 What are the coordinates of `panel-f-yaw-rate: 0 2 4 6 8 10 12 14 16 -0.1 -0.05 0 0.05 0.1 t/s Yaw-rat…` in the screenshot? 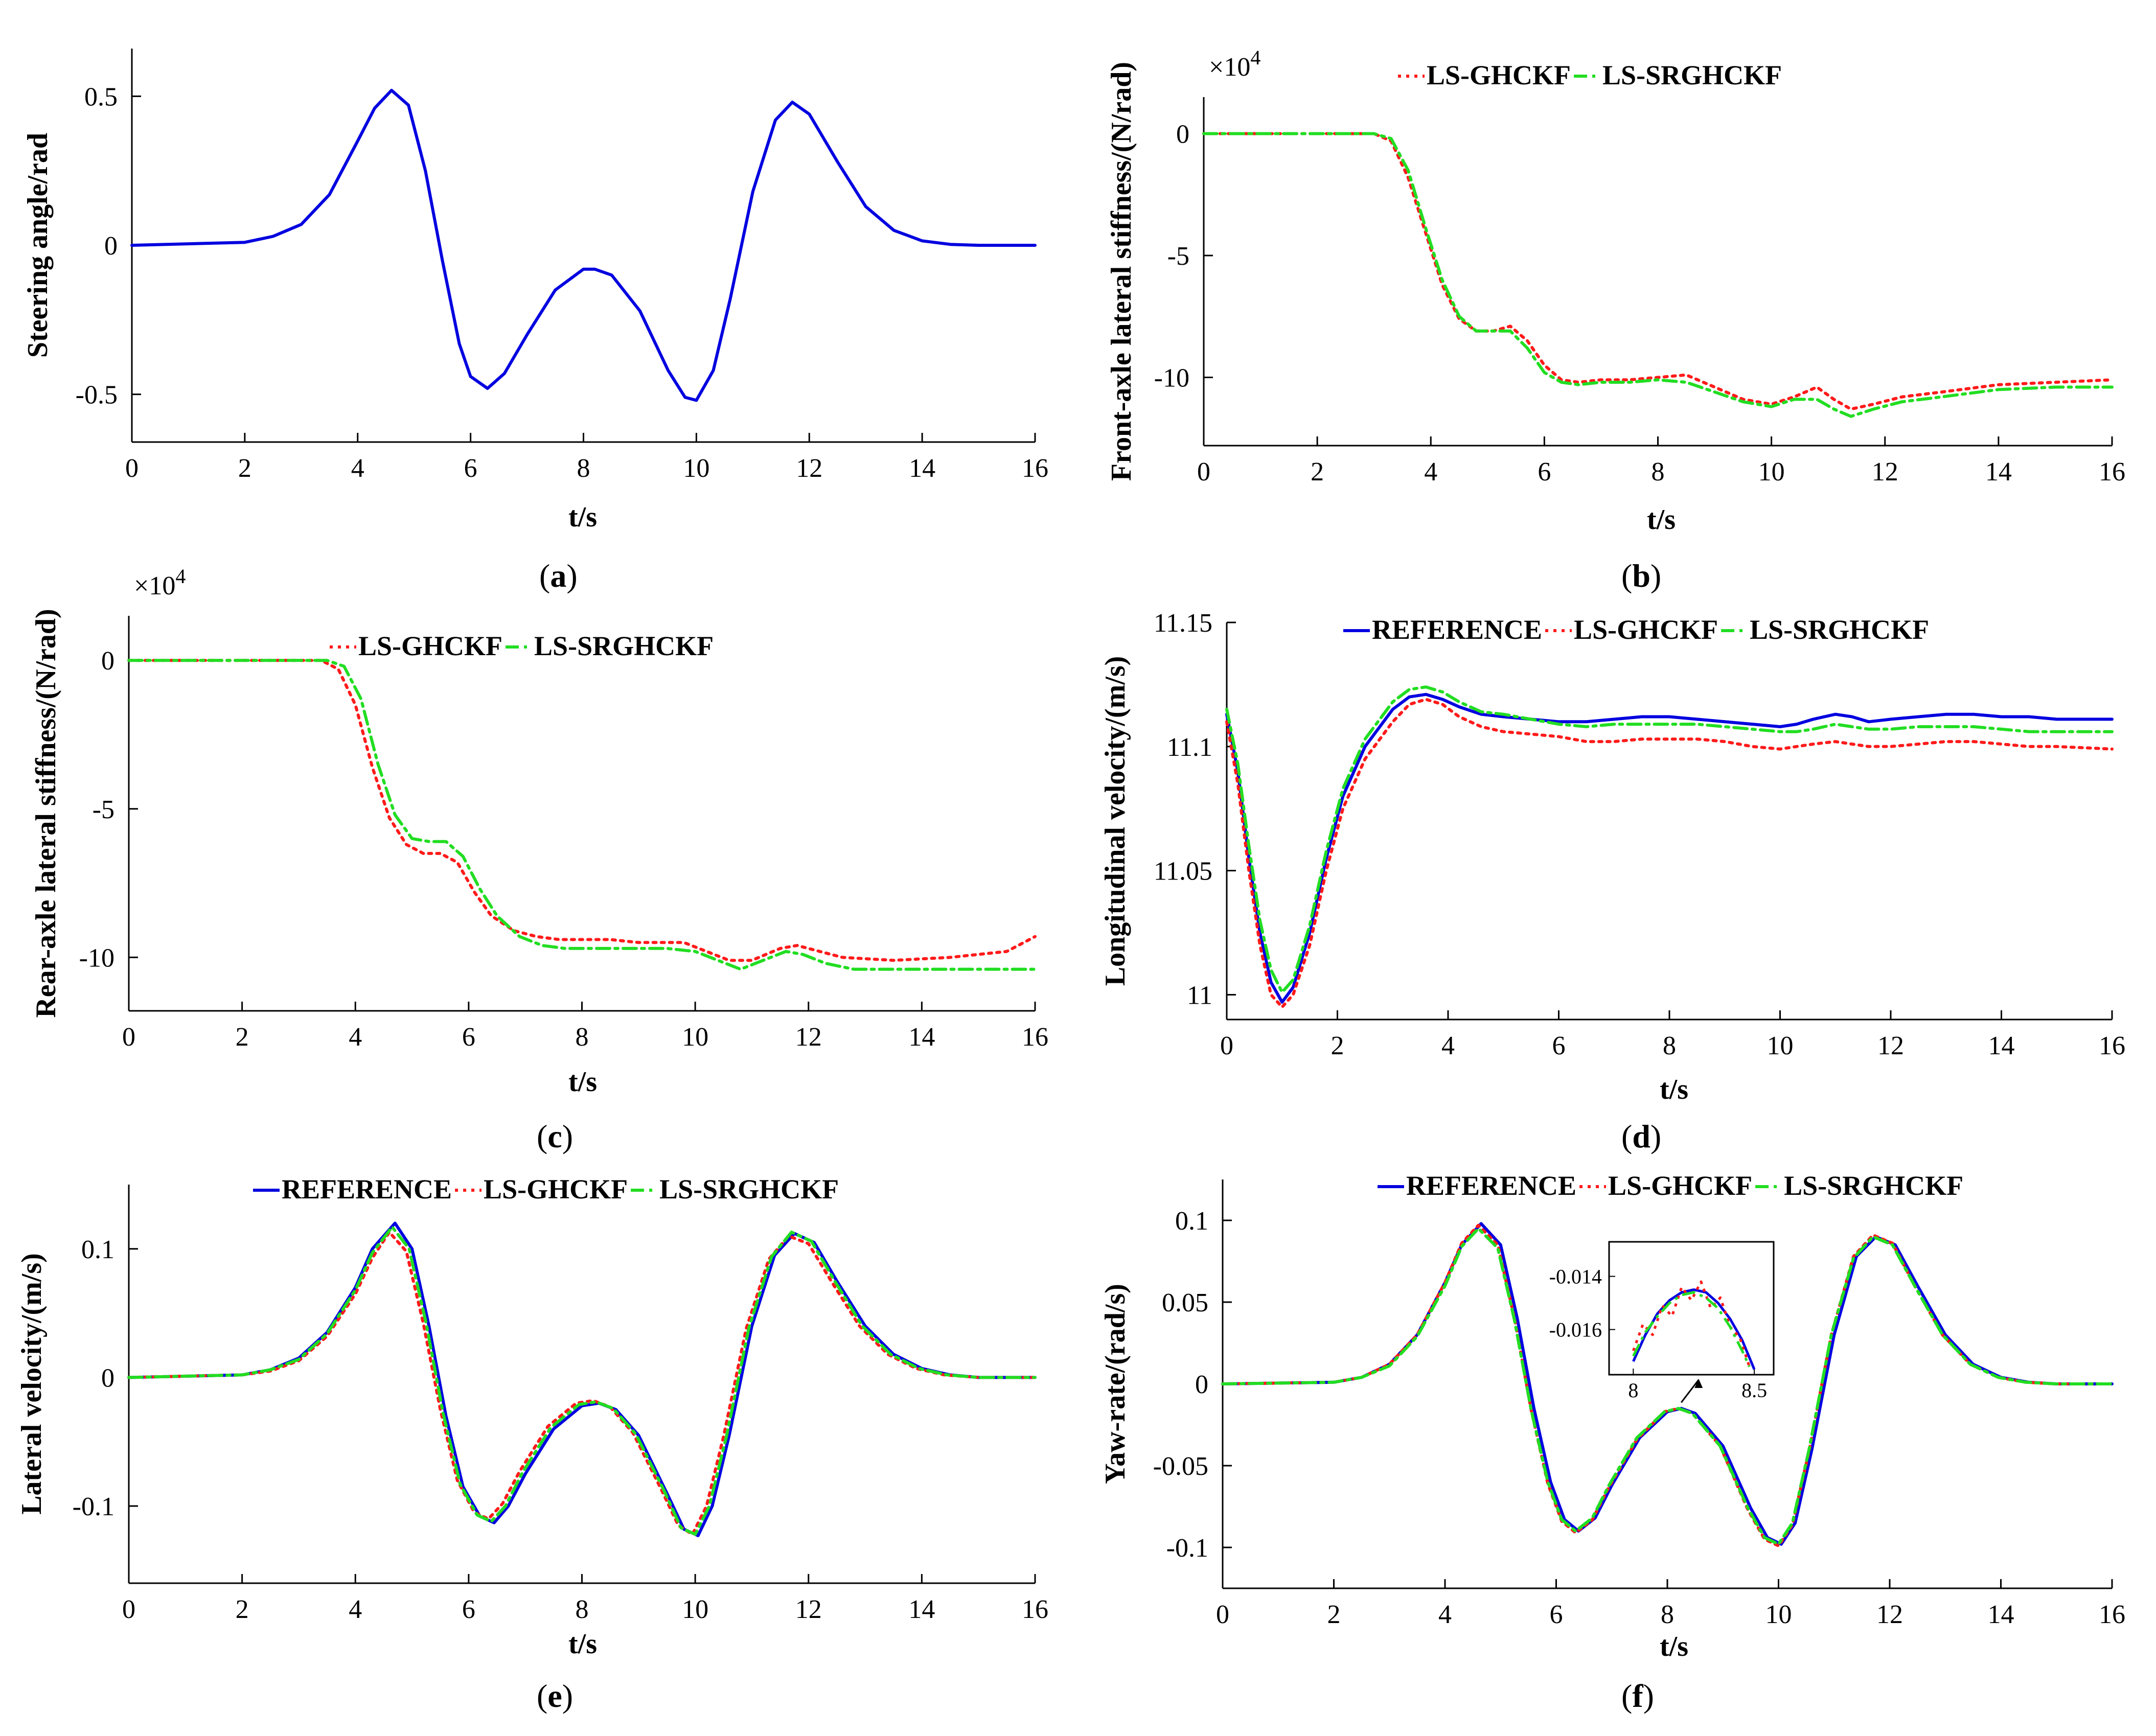 It's located at (1612, 1442).